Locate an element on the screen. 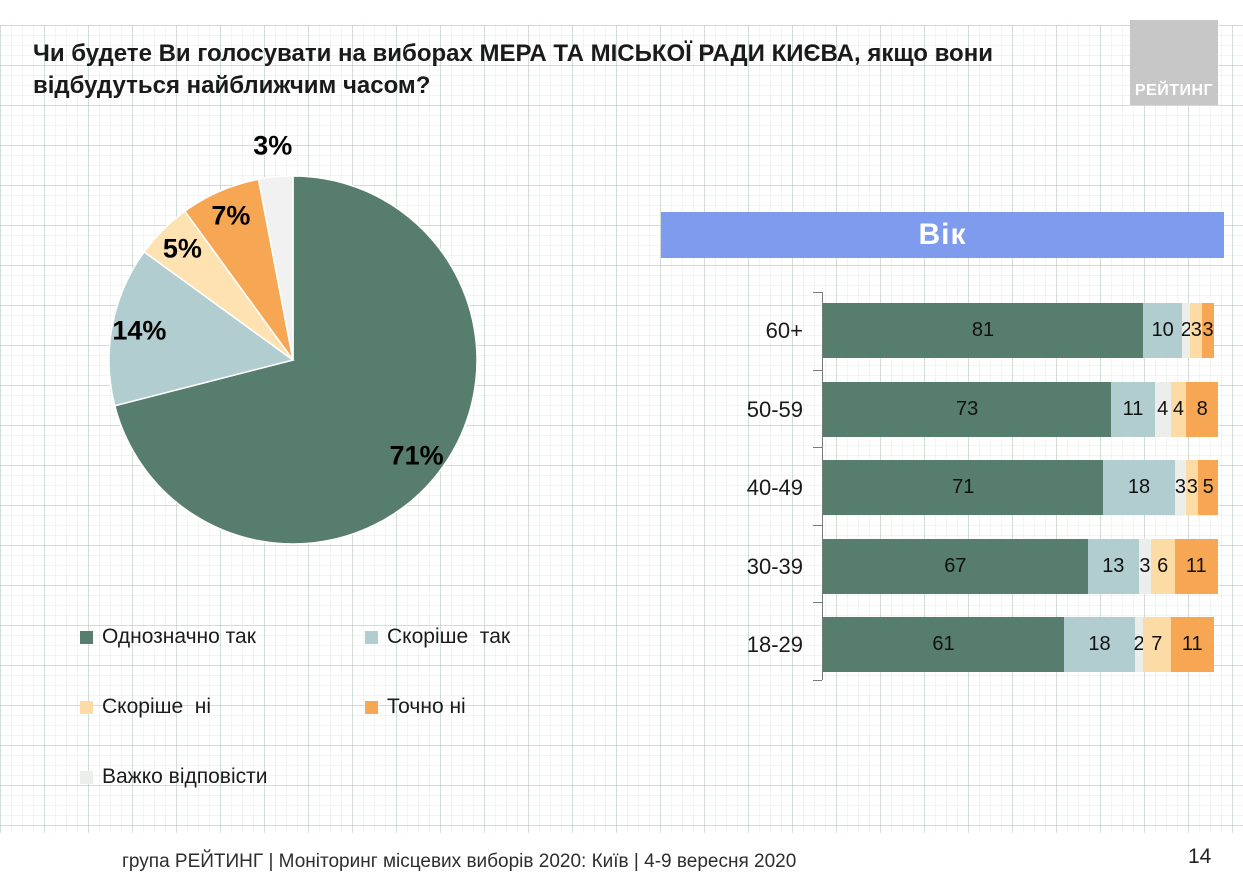 The width and height of the screenshot is (1243, 876). legend-label: Важко відповісти is located at coordinates (185, 776).